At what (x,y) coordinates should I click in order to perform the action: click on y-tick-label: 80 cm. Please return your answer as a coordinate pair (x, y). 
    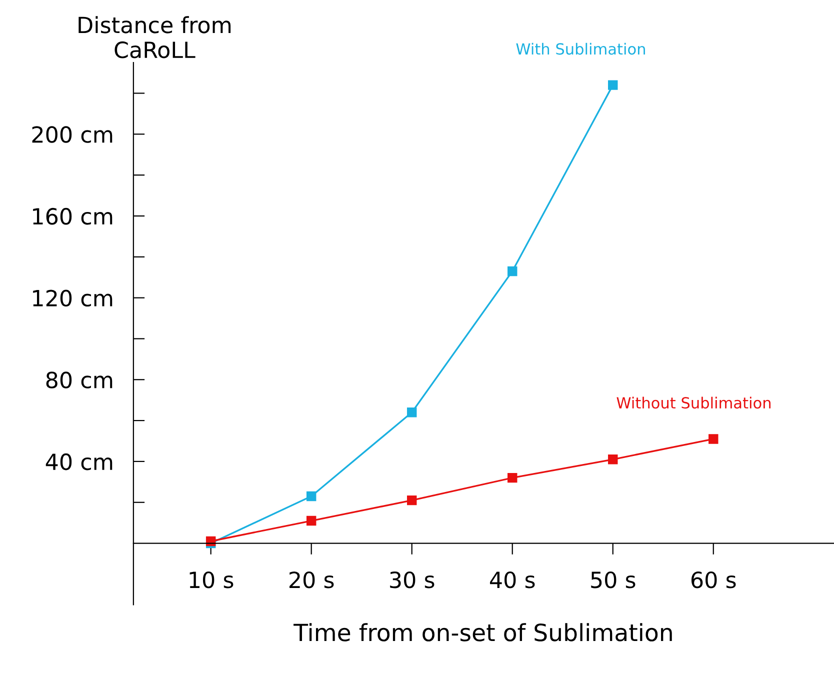
    Looking at the image, I should click on (79, 380).